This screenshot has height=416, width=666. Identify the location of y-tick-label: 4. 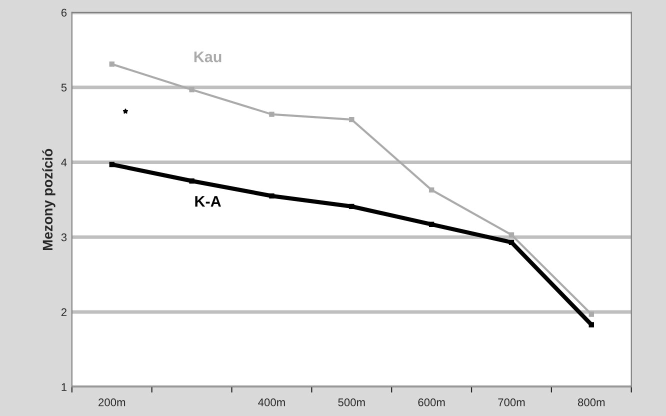
(64, 162).